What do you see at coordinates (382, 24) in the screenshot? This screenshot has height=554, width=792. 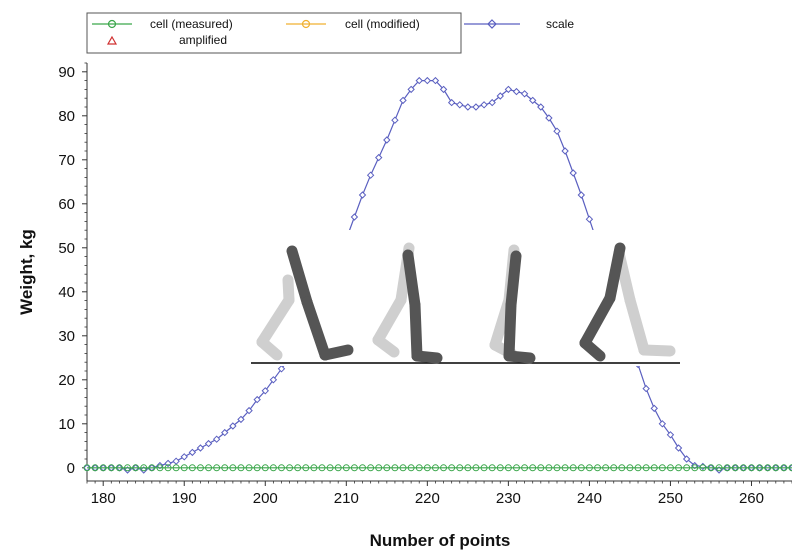 I see `legend-label-cell-modified: cell (modified)` at bounding box center [382, 24].